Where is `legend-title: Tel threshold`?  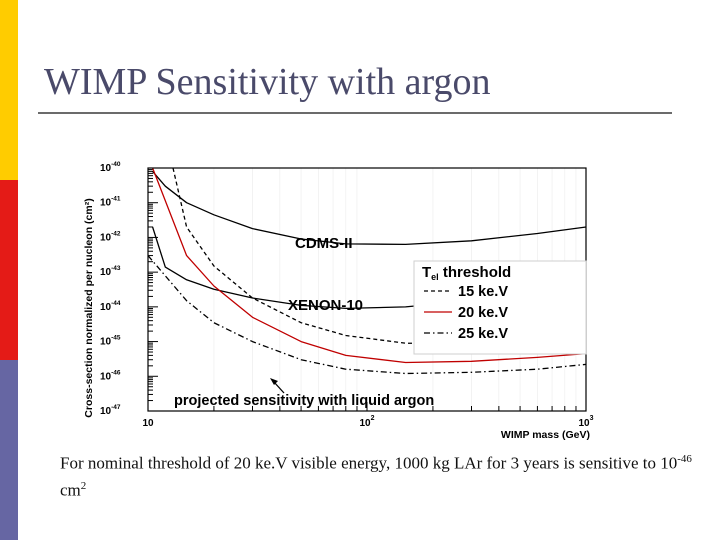
legend-title: Tel threshold is located at coordinates (466, 273).